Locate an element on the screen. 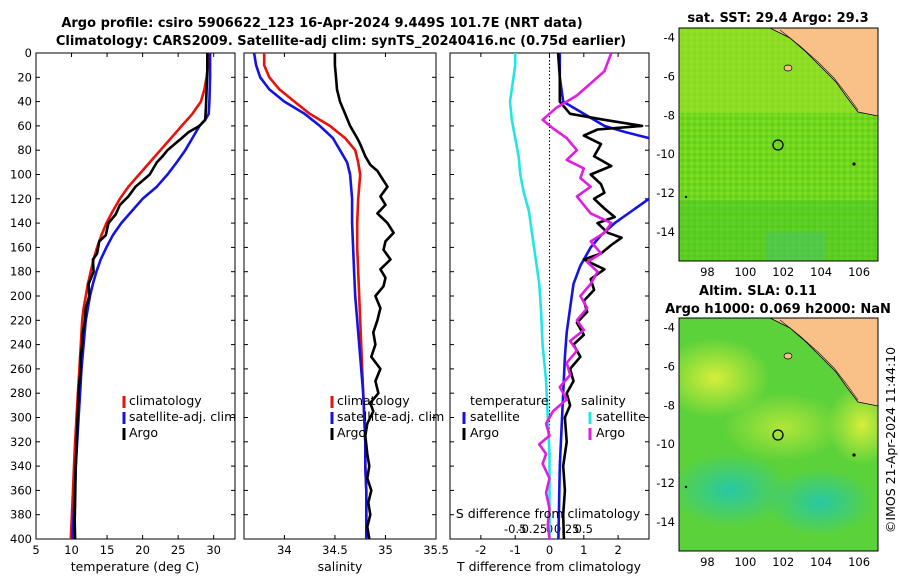  sla-high-patch is located at coordinates (783, 427).